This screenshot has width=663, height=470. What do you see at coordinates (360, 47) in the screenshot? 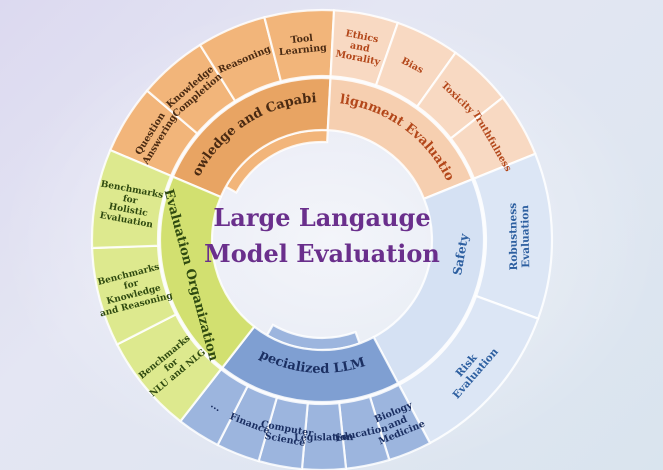
I see `item-label-line: and` at bounding box center [360, 47].